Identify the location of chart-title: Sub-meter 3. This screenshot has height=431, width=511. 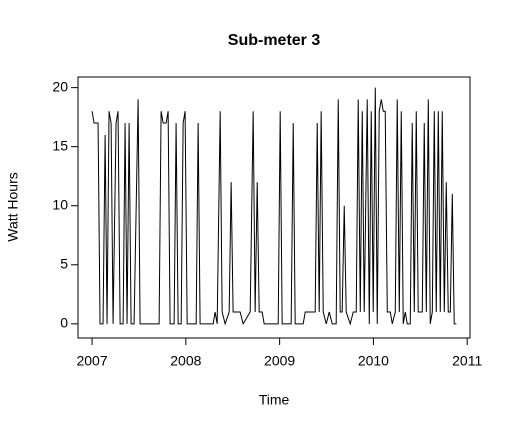
(274, 40).